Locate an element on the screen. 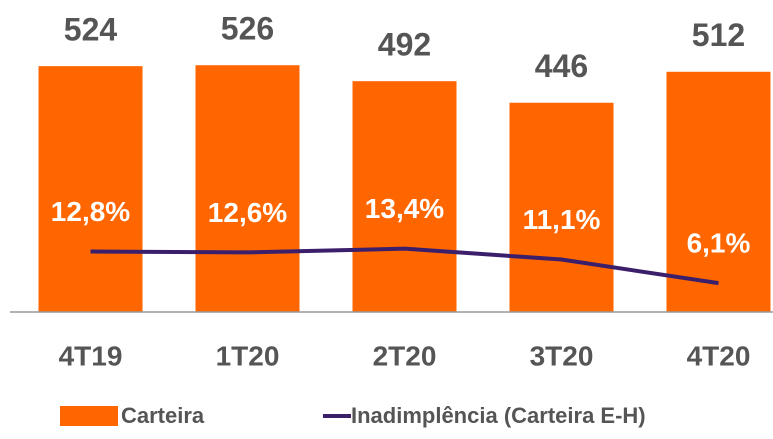 The width and height of the screenshot is (773, 439). line-value-label: 6,1% is located at coordinates (719, 243).